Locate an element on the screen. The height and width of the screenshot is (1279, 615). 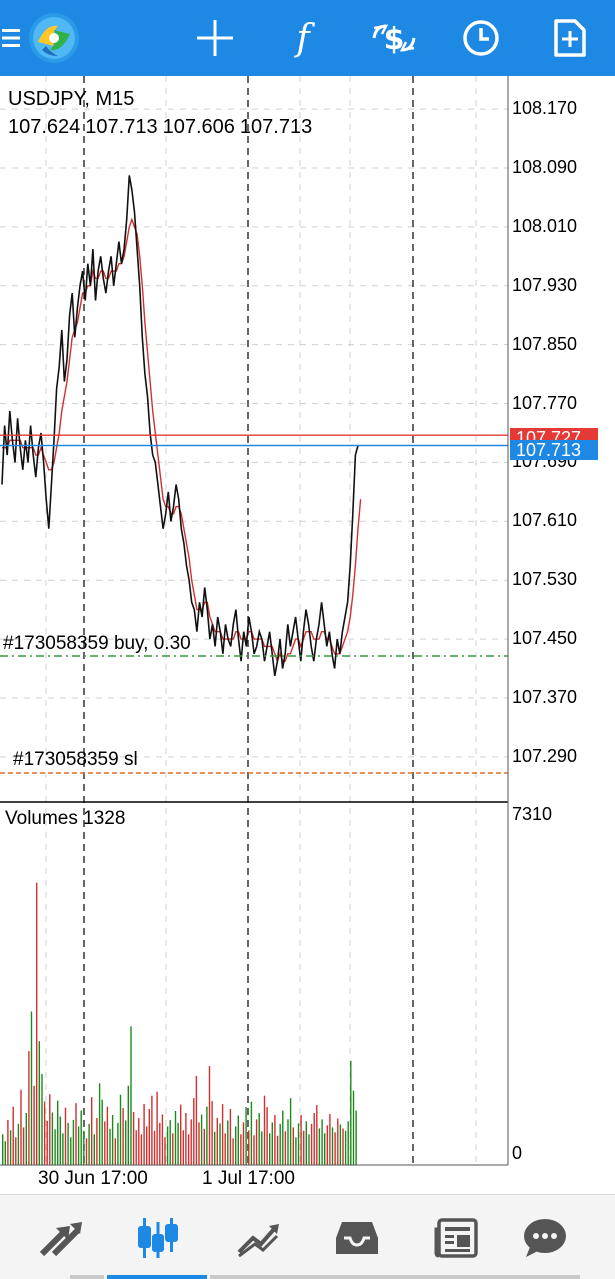
time-tick-1: 1 Jul 17:00 is located at coordinates (248, 1178).